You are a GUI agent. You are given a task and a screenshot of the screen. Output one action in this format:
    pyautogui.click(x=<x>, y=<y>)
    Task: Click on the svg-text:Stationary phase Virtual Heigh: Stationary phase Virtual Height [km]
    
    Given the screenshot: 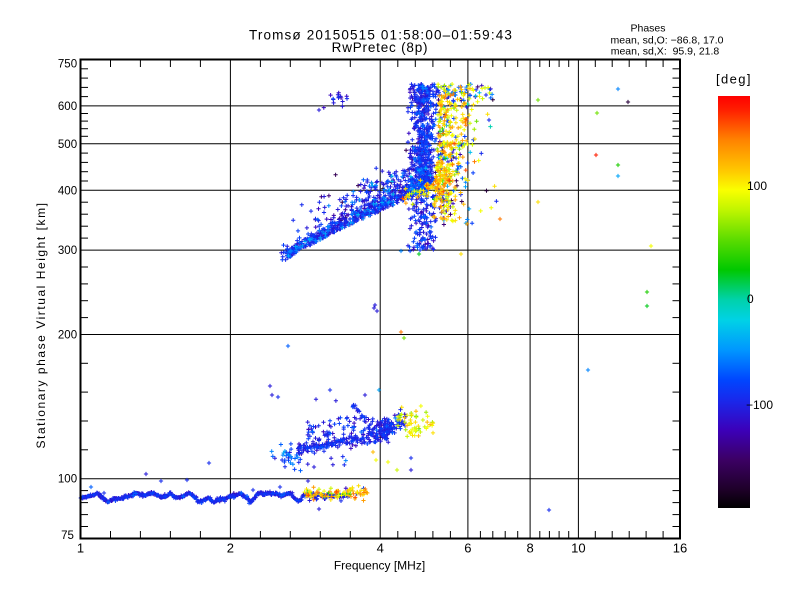 What is the action you would take?
    pyautogui.click(x=41, y=324)
    